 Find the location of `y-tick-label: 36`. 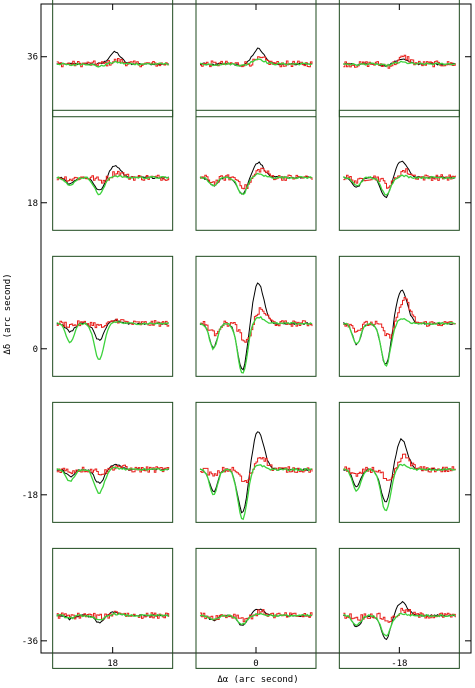

y-tick-label: 36 is located at coordinates (32, 58).